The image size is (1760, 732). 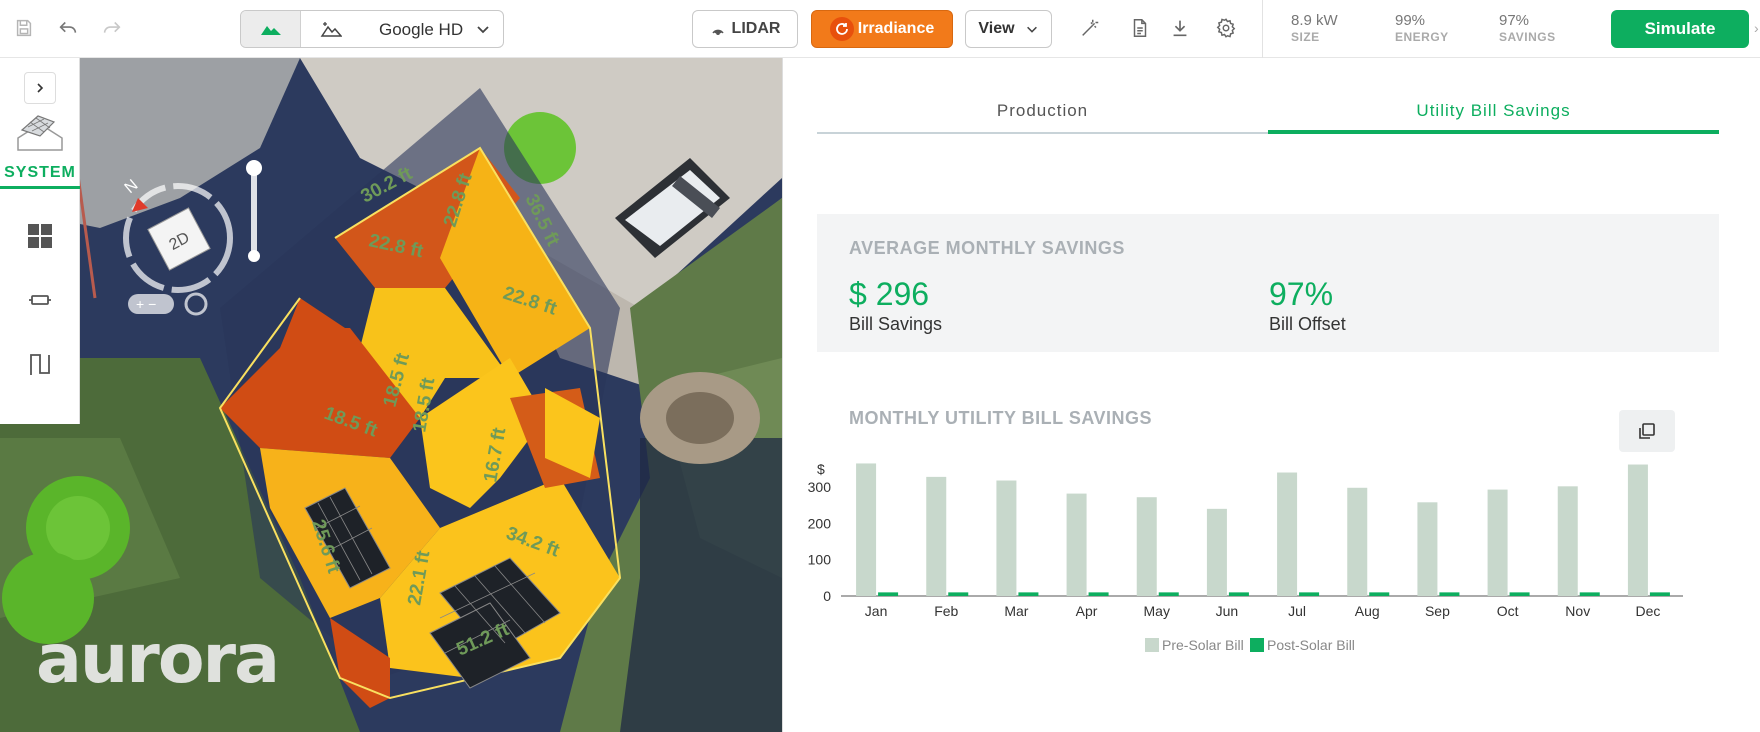 I want to click on grid-icon, so click(x=40, y=236).